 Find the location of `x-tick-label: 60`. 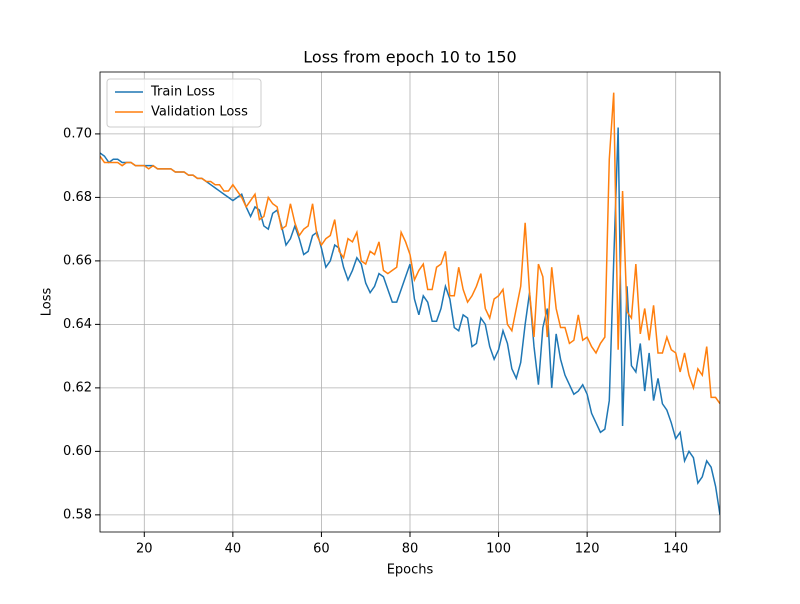

x-tick-label: 60 is located at coordinates (321, 549).